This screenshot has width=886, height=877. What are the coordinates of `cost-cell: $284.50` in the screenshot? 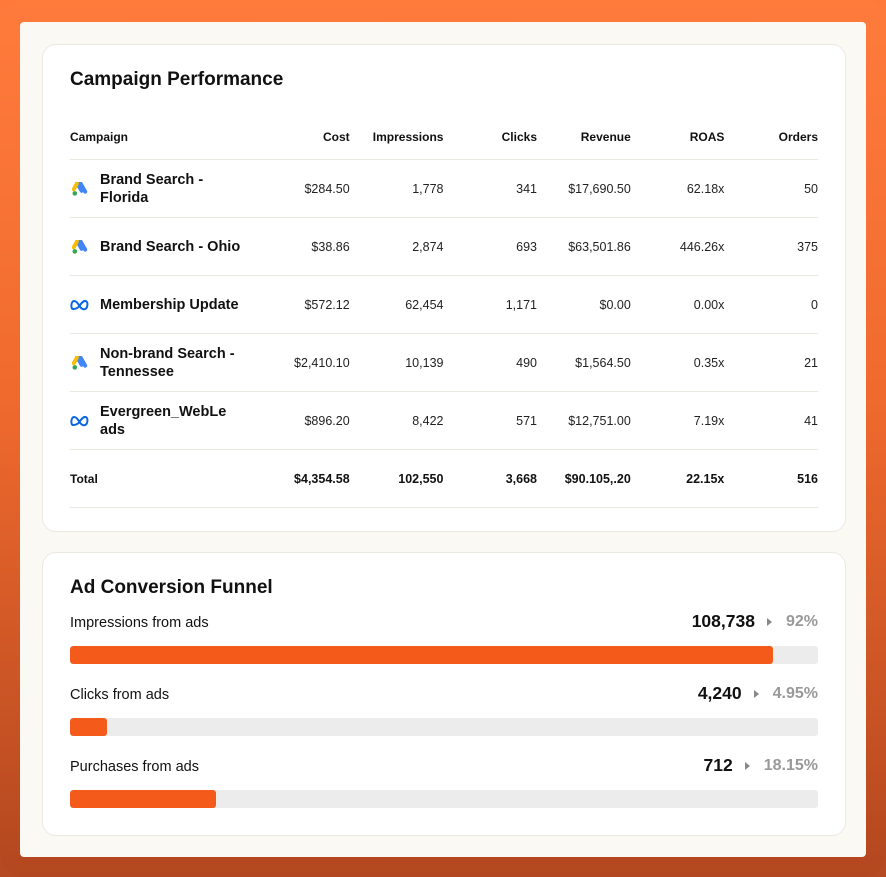 It's located at (300, 188).